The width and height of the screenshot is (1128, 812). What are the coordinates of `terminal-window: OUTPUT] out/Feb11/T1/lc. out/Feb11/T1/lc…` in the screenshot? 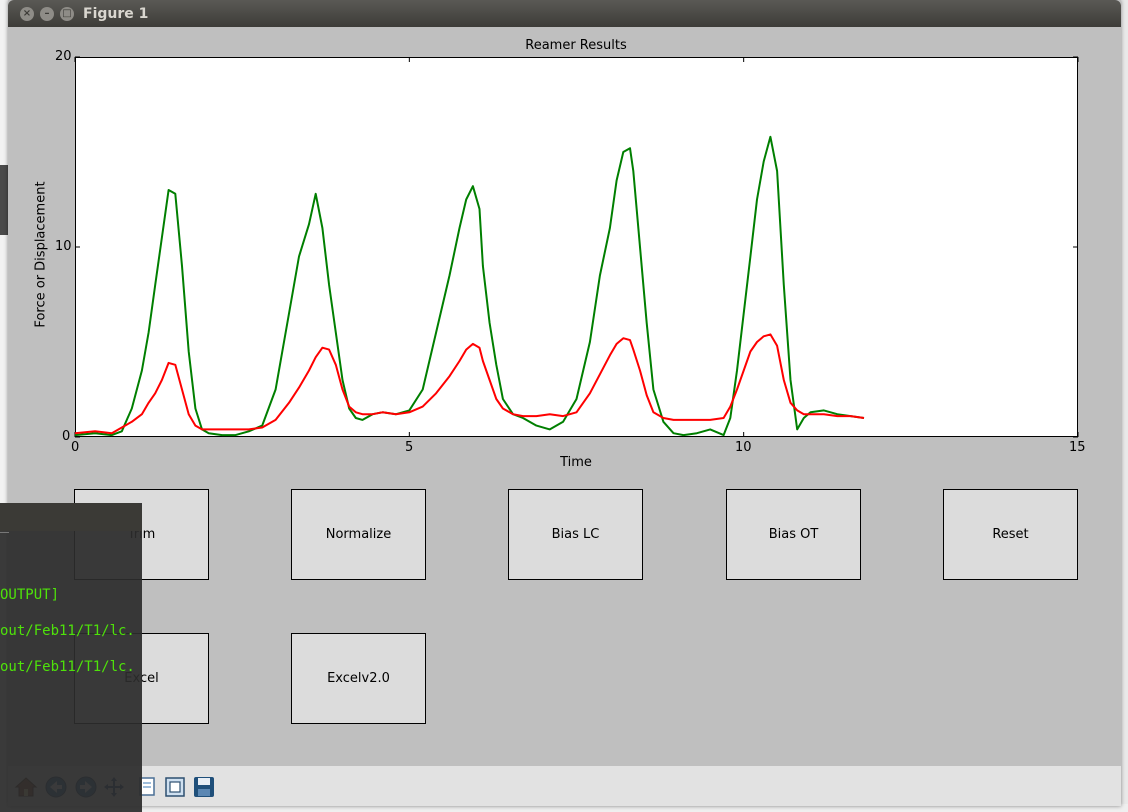 It's located at (71, 657).